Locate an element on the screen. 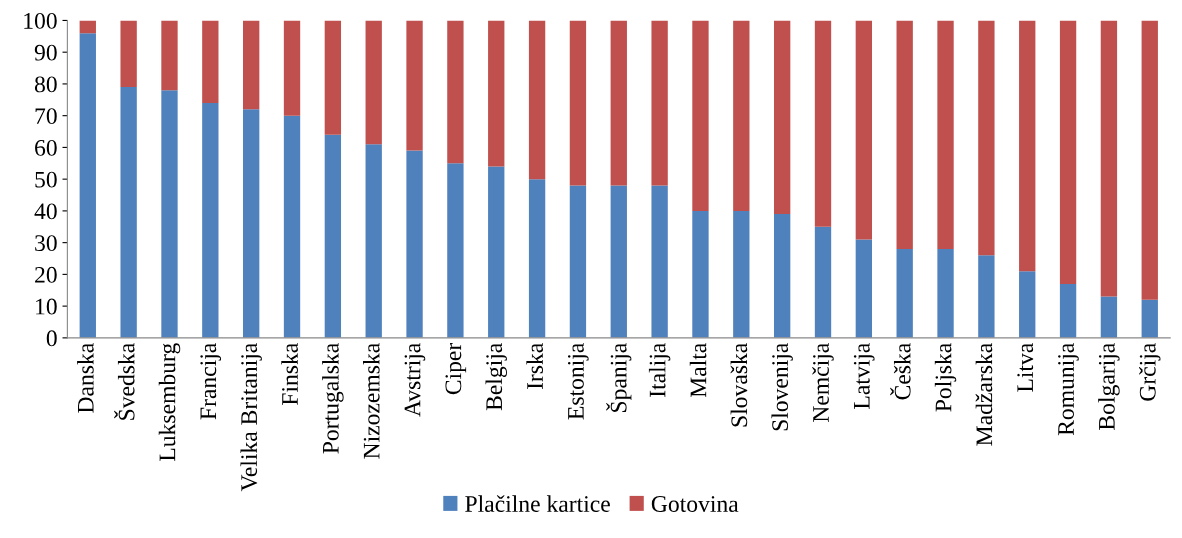 The width and height of the screenshot is (1182, 538). x-tick-label: Grčija is located at coordinates (1150, 372).